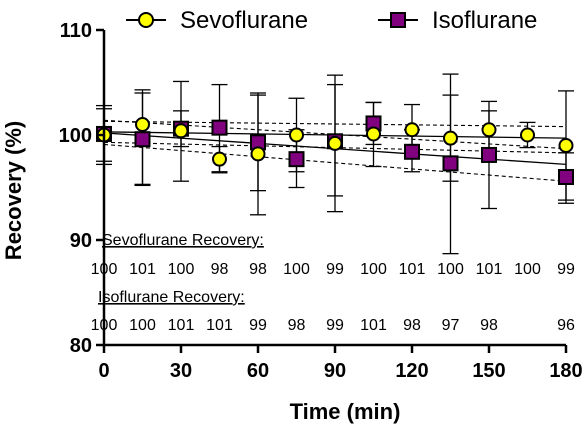  Describe the element at coordinates (258, 371) in the screenshot. I see `x-tick-label: 60` at that location.